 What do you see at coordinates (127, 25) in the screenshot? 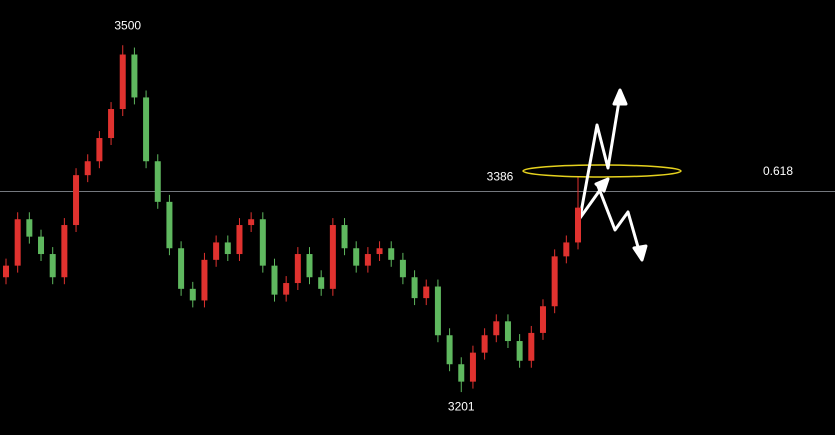
I see `high-label: 3500` at bounding box center [127, 25].